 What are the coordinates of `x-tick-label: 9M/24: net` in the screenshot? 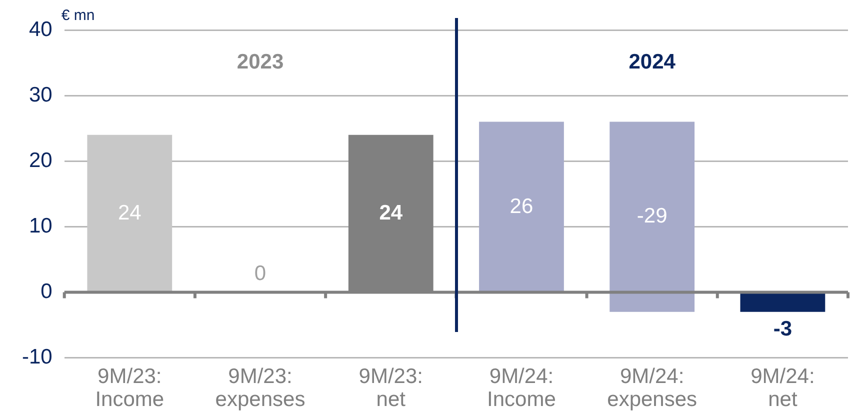 It's located at (782, 388).